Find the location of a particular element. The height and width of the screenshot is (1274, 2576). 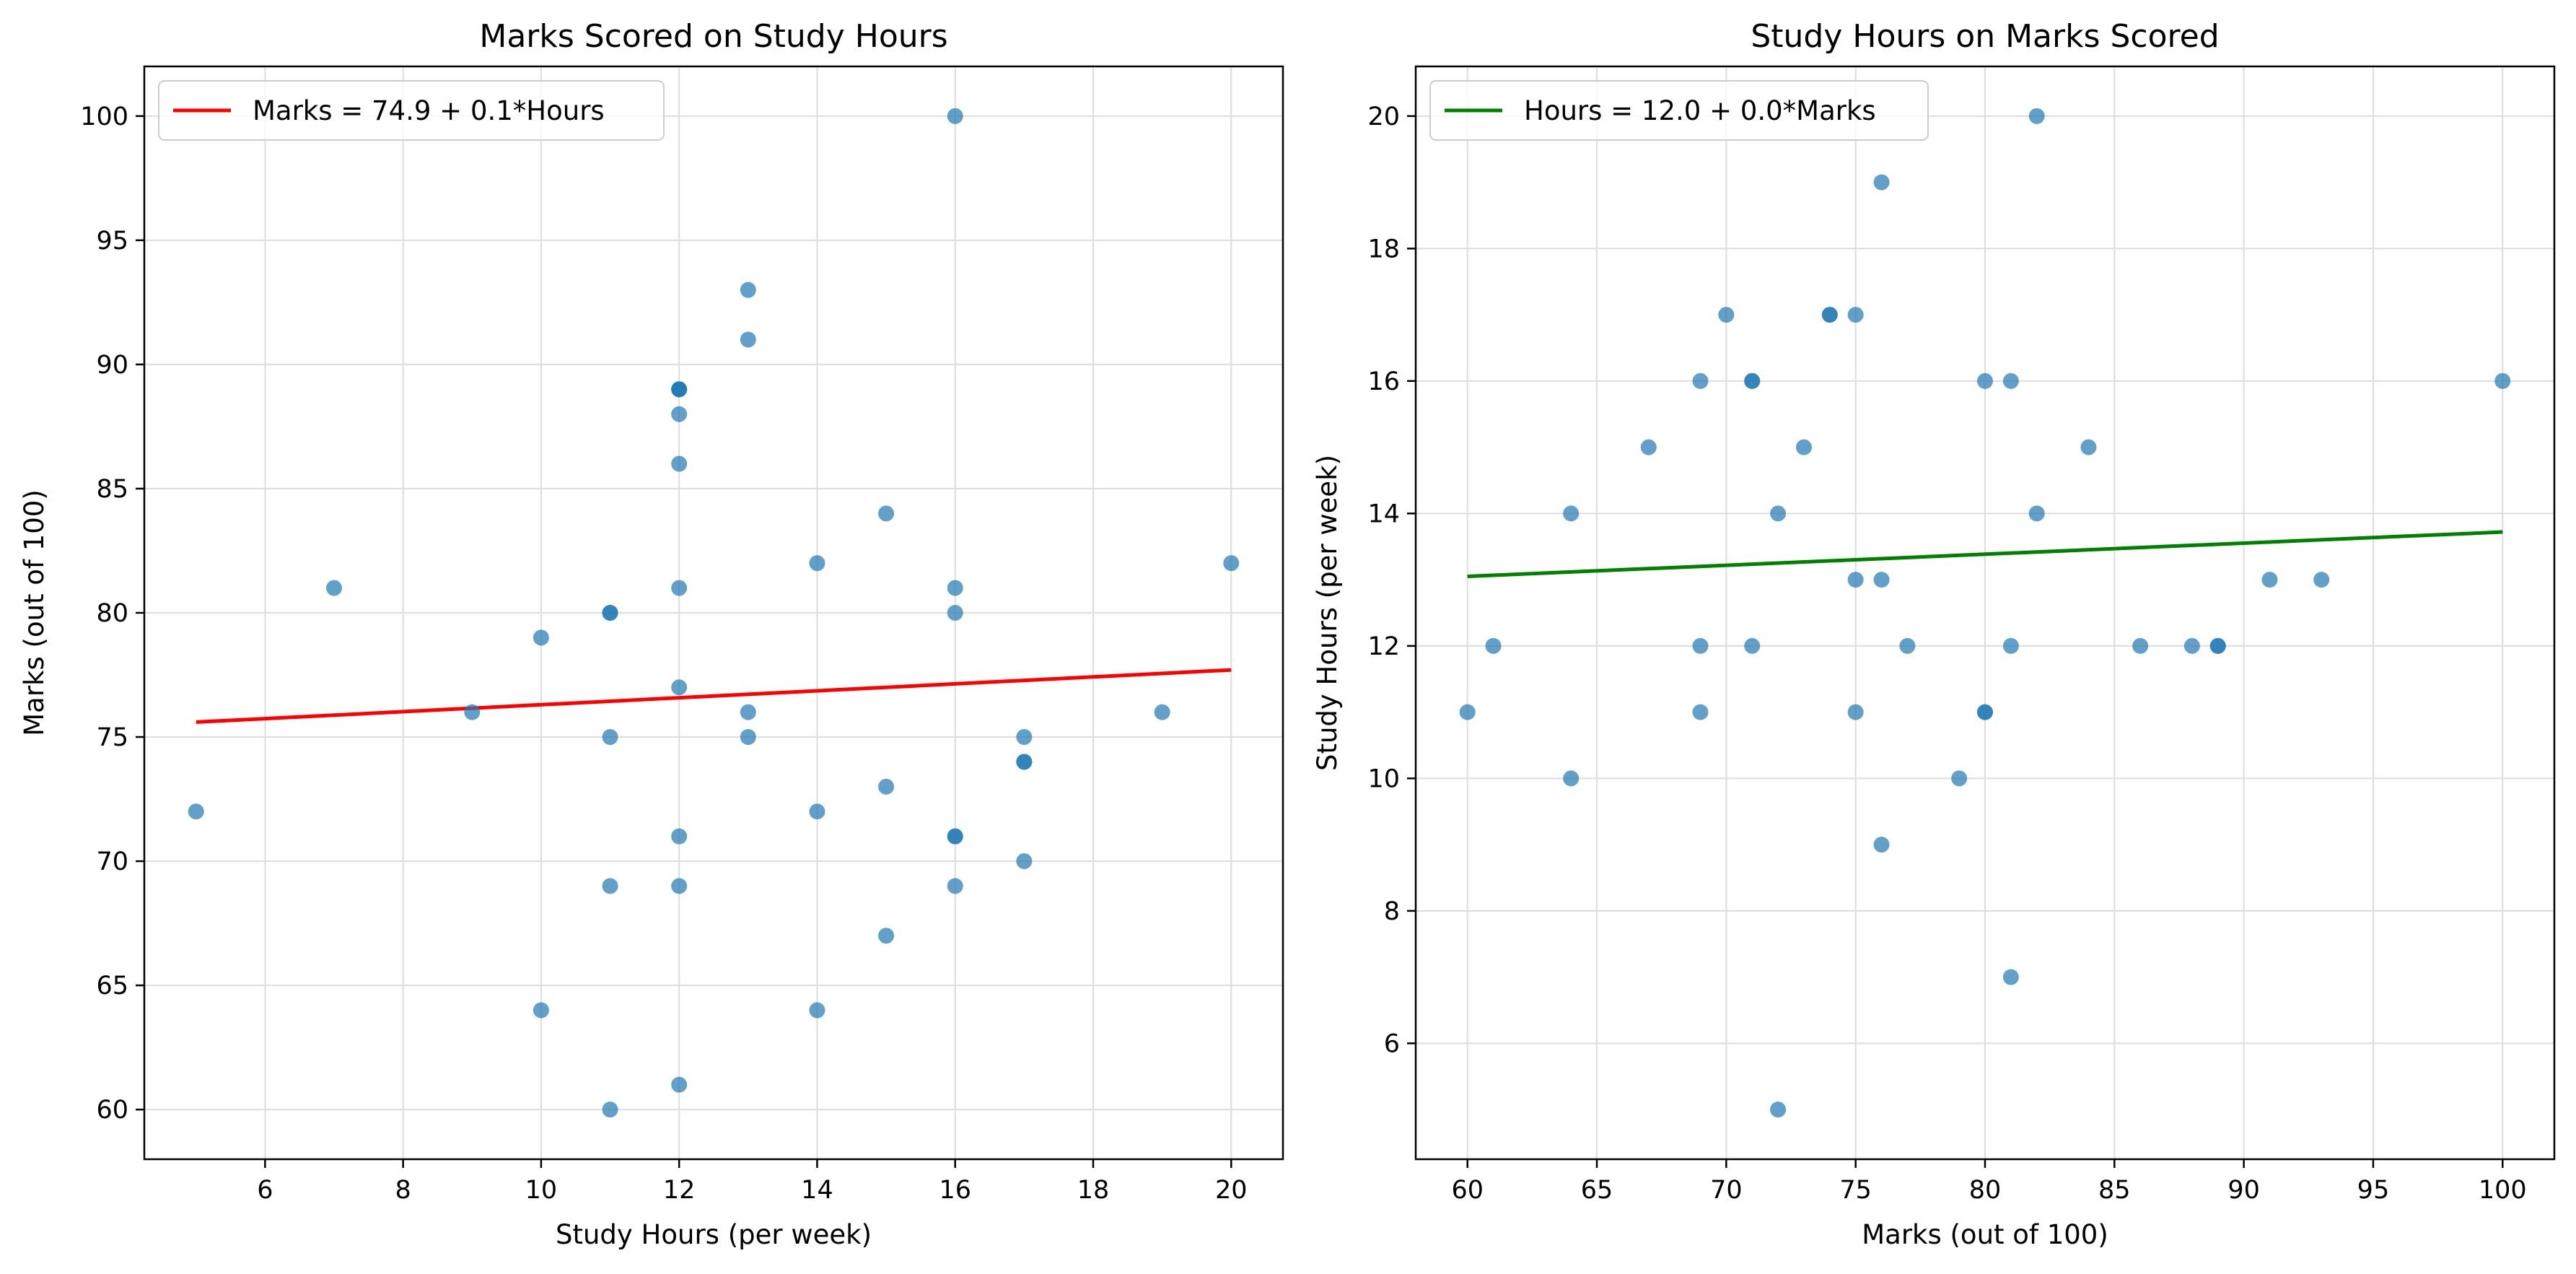

y-tick-label: 18 is located at coordinates (1383, 249).